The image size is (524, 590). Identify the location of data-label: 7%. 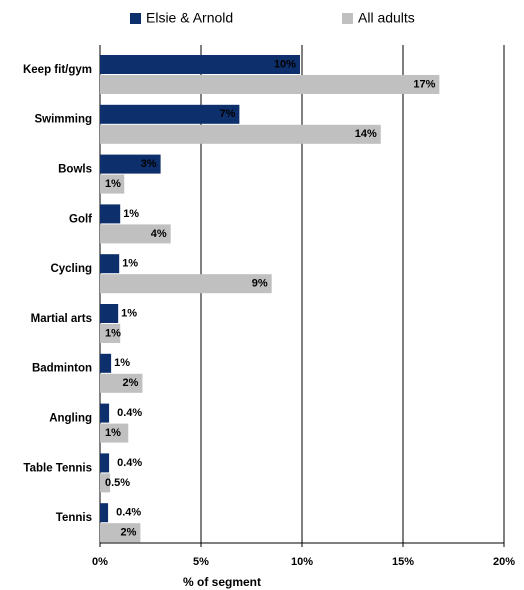
(227, 114).